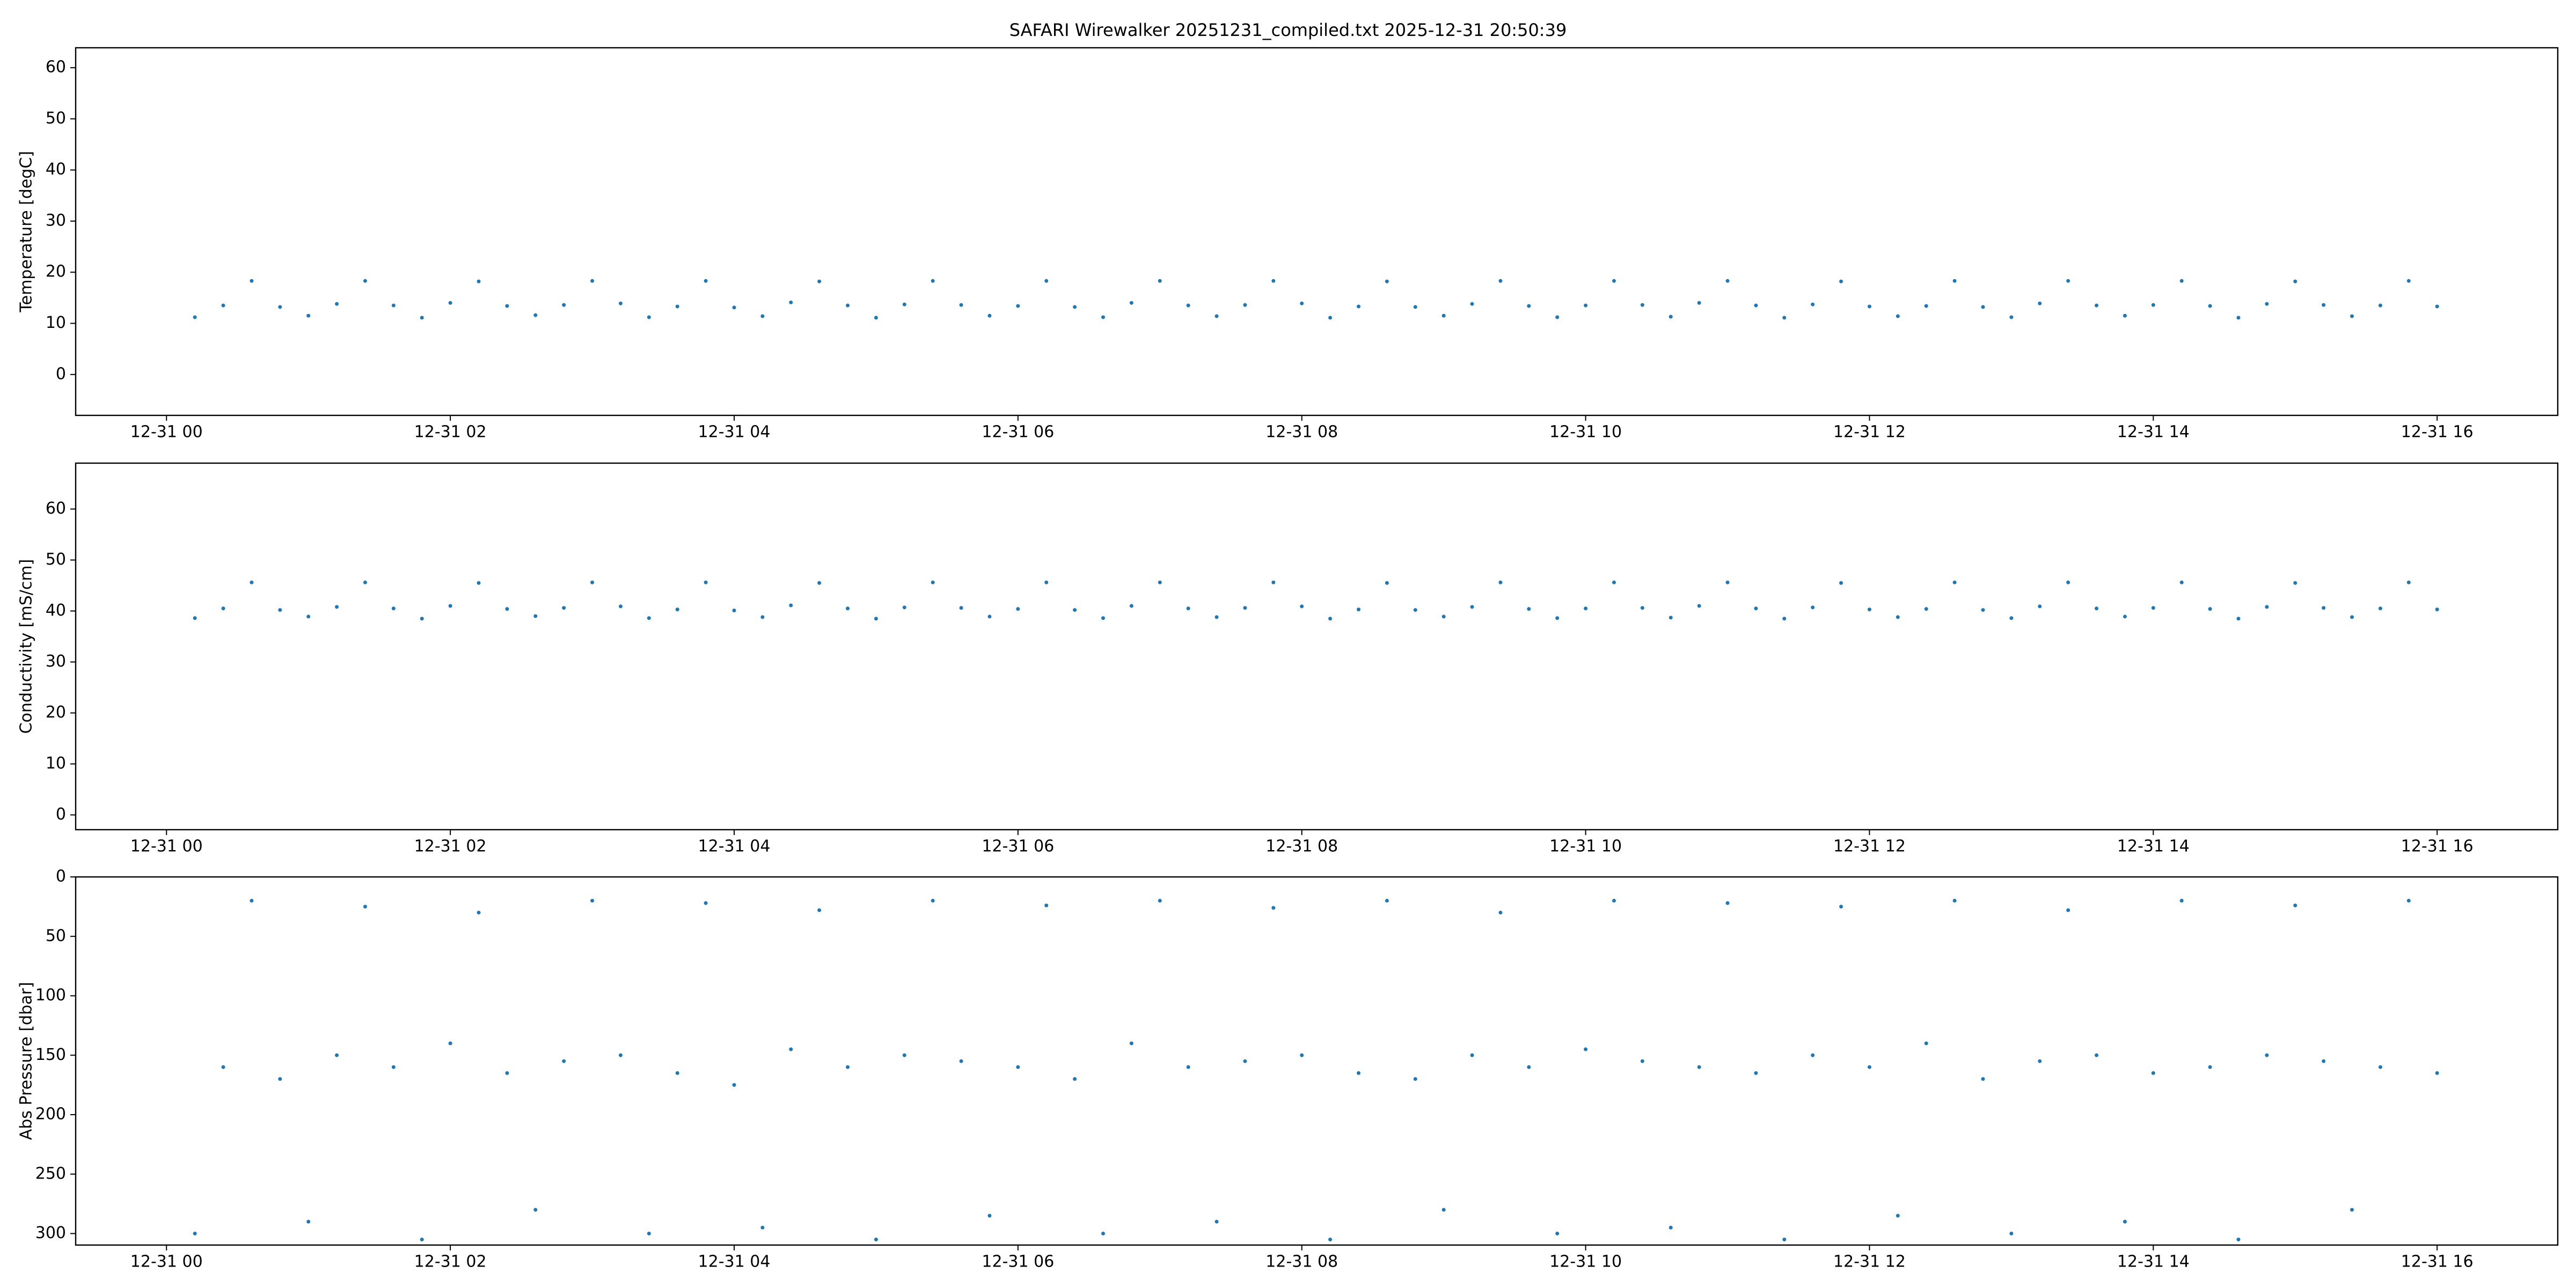 The image size is (2576, 1288). What do you see at coordinates (166, 846) in the screenshot?
I see `x-tick-label: 12-31 00` at bounding box center [166, 846].